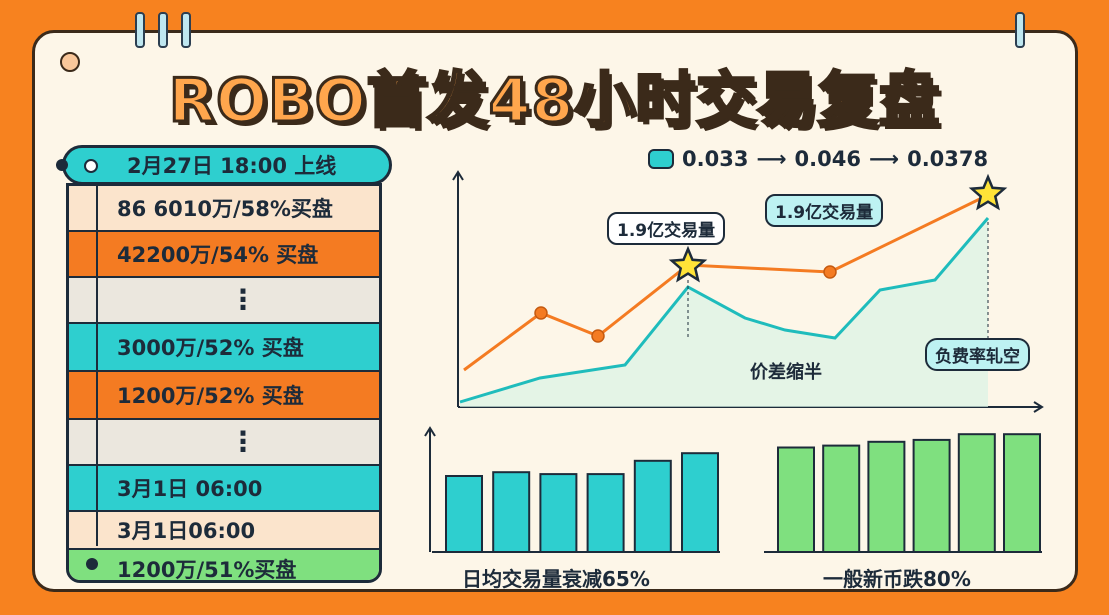 The image size is (1109, 615). I want to click on timeline-row: 42200万/54% 买盘, so click(224, 255).